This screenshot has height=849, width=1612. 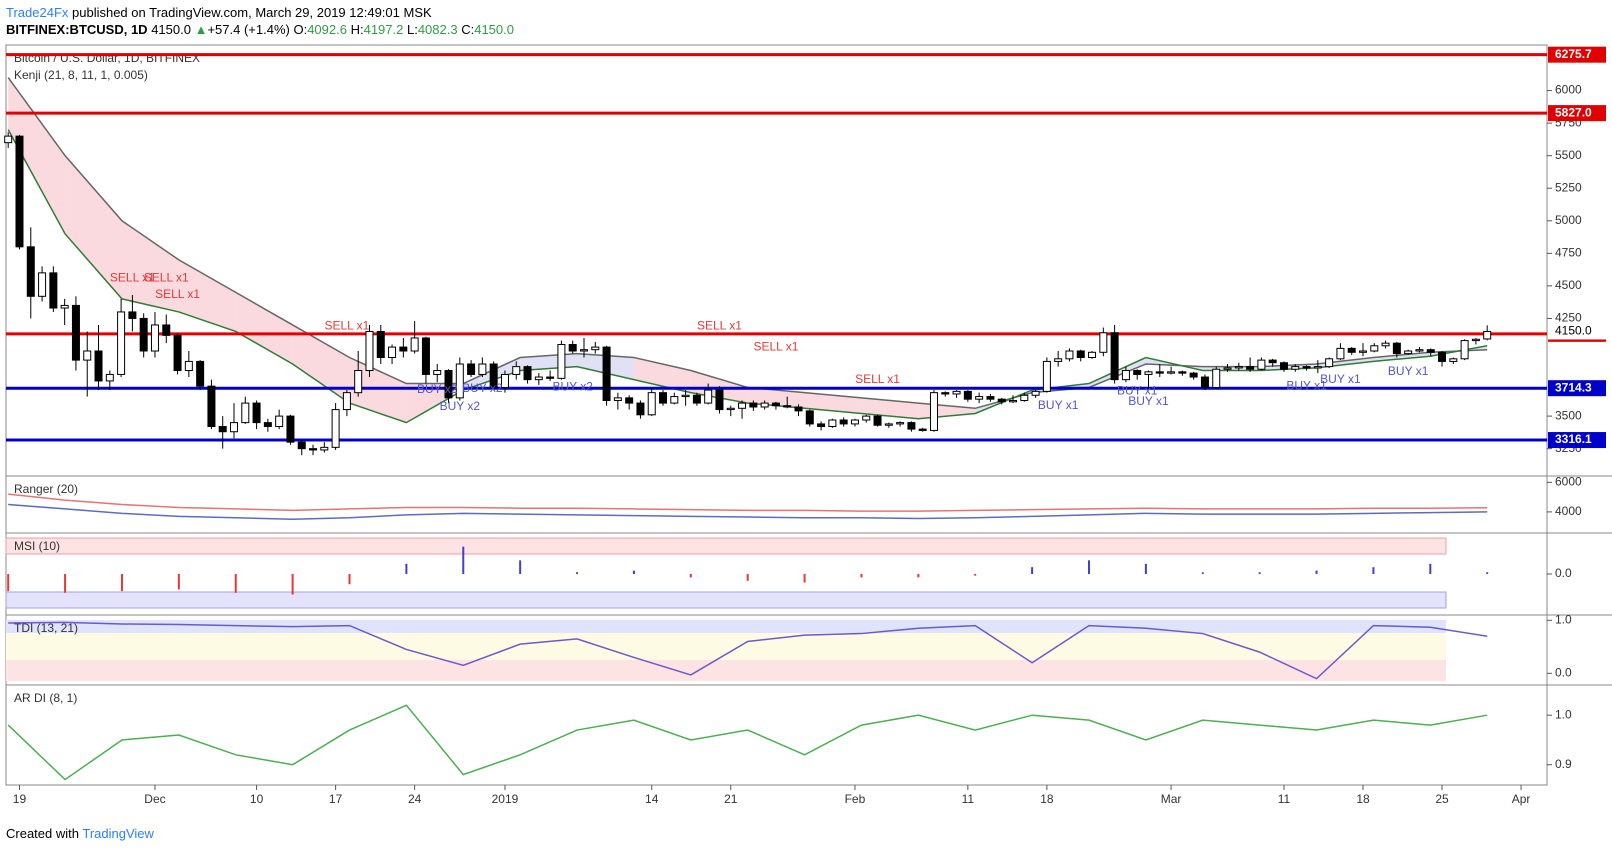 What do you see at coordinates (1573, 331) in the screenshot?
I see `last-price-label: 4150.0` at bounding box center [1573, 331].